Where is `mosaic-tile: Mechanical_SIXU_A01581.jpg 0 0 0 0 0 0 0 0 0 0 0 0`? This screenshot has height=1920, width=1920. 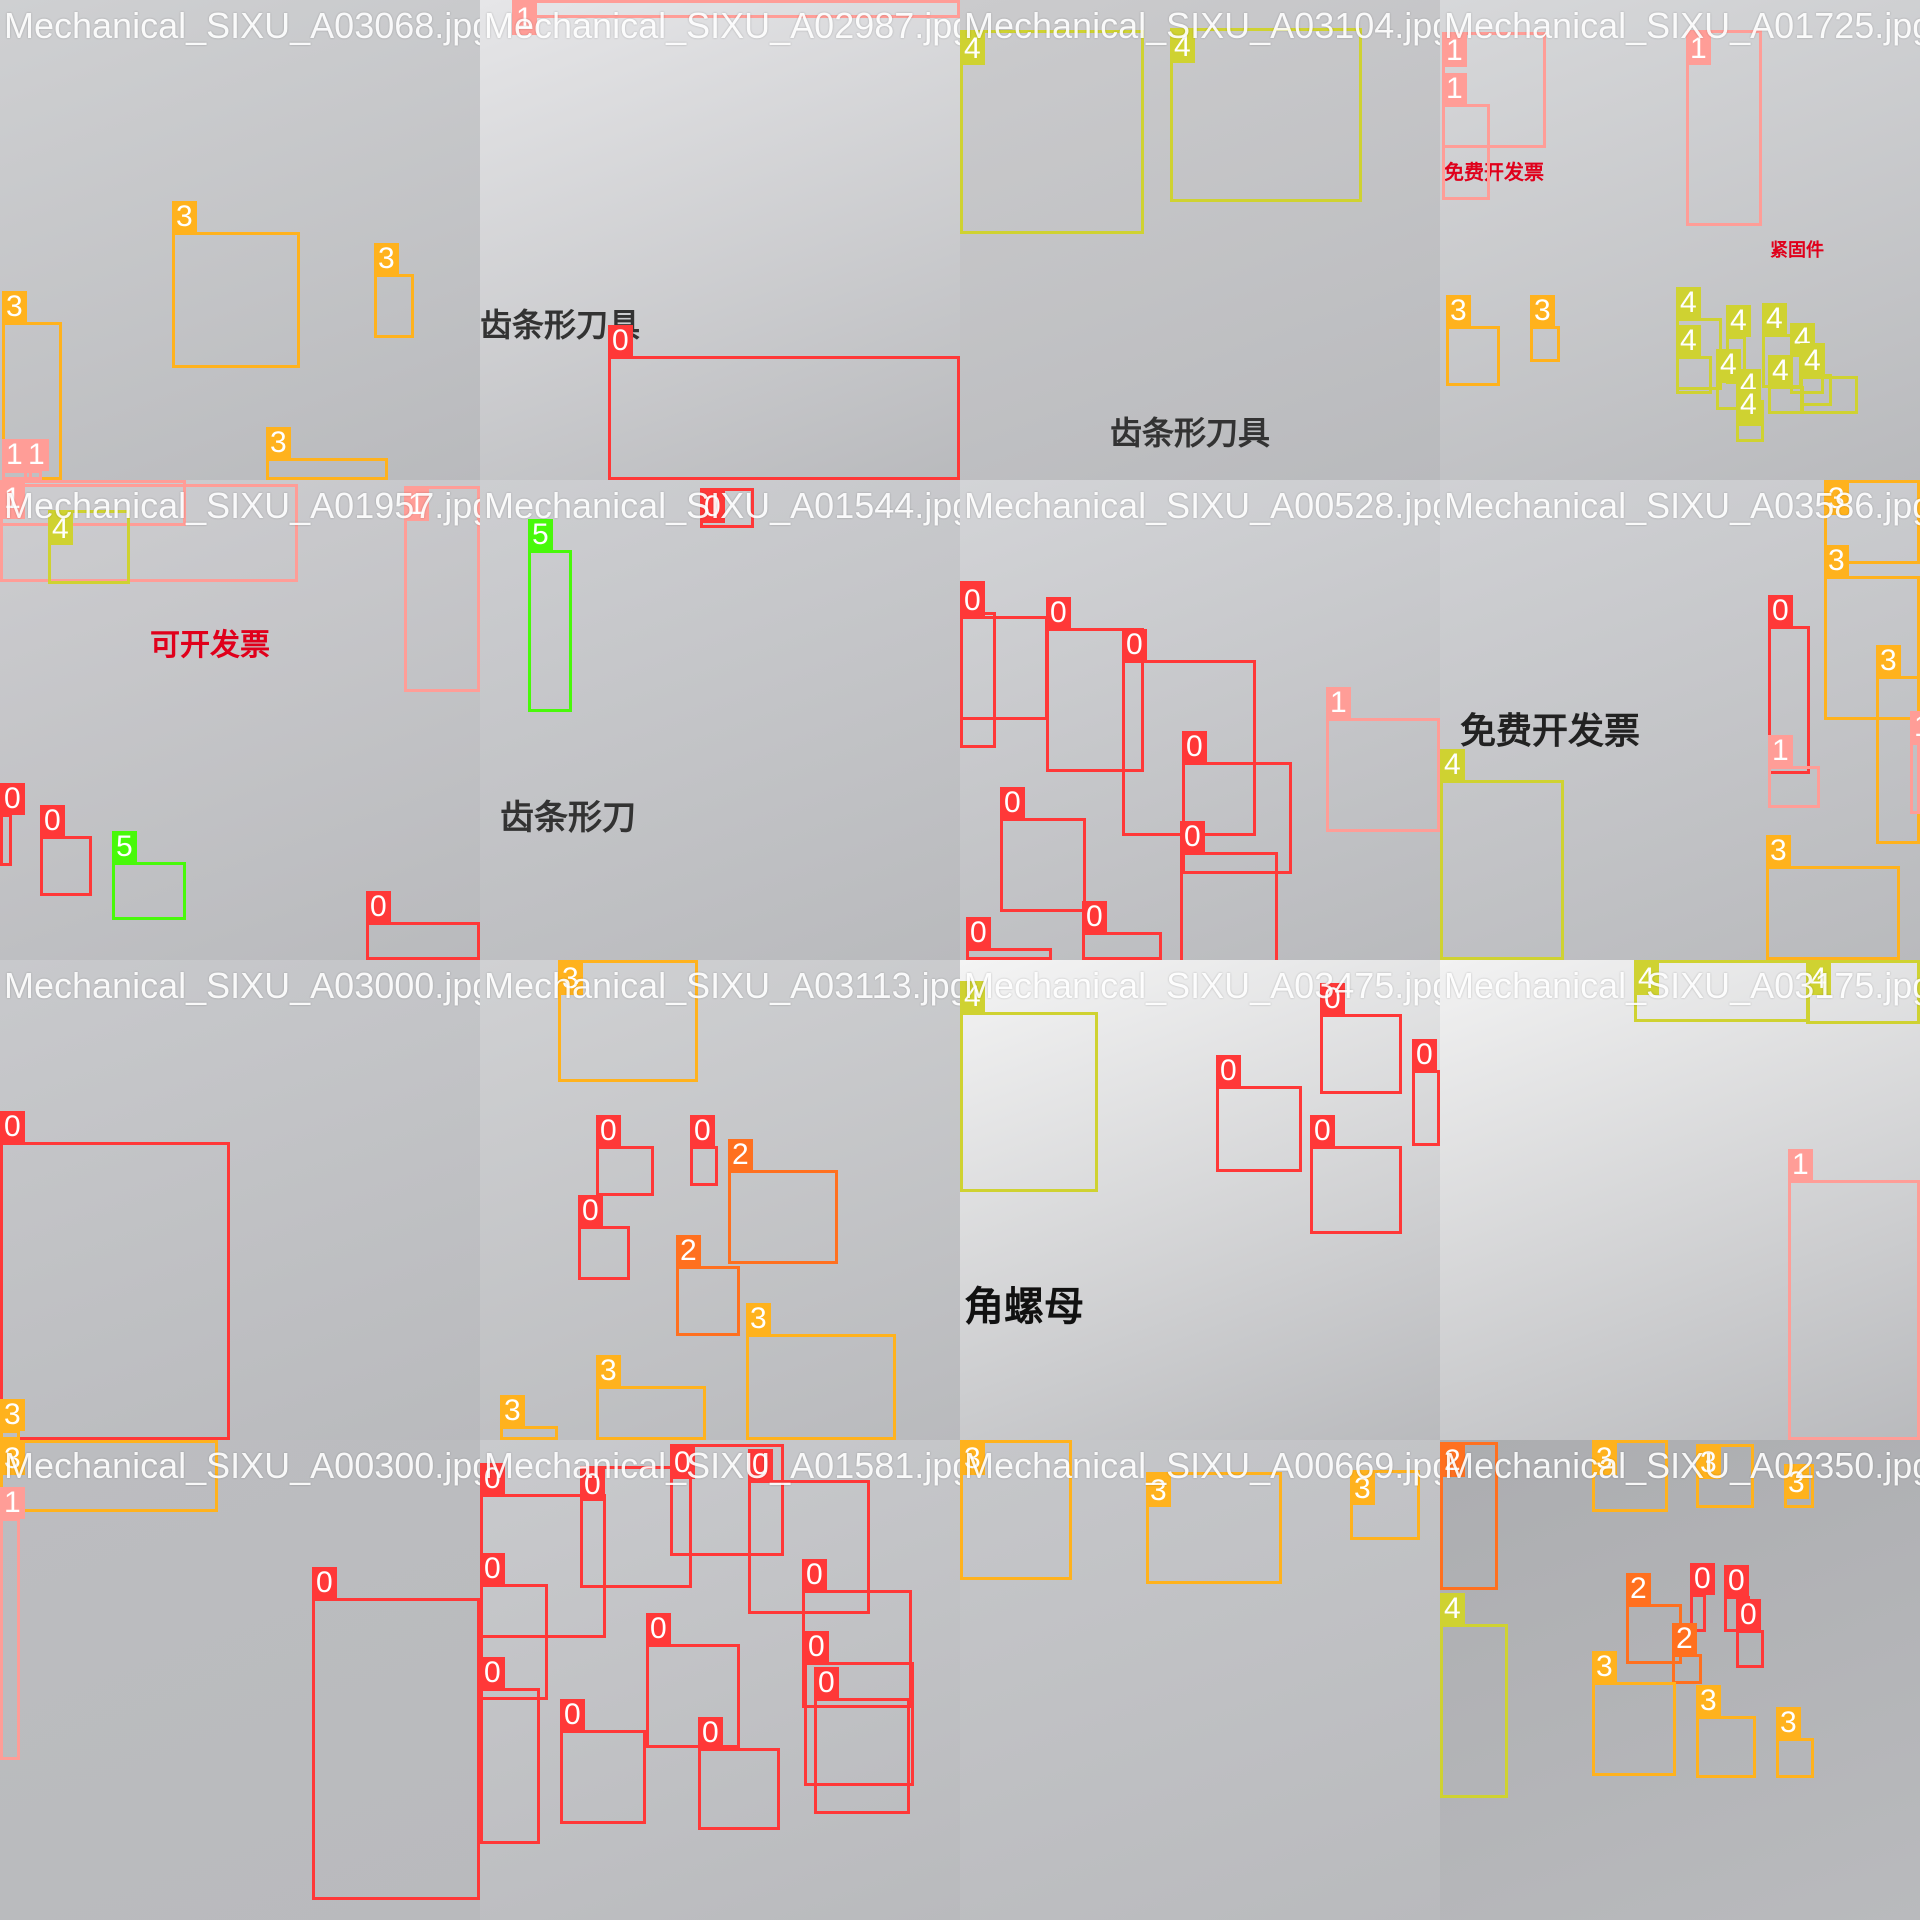
mosaic-tile: Mechanical_SIXU_A01581.jpg 0 0 0 0 0 0 0 0 0 0 0 0 is located at coordinates (720, 1680).